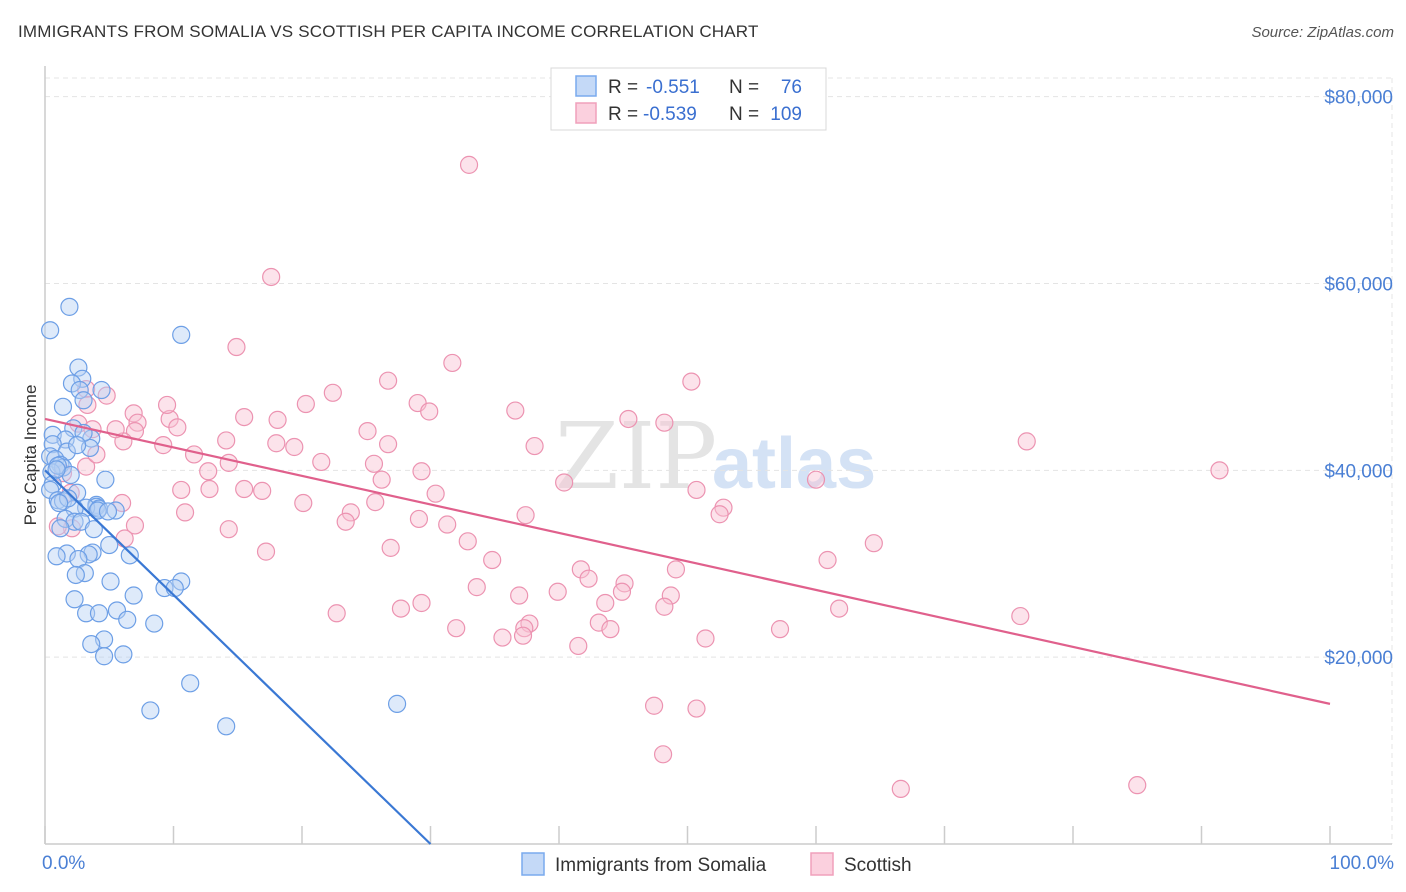 The width and height of the screenshot is (1406, 892). Describe the element at coordinates (238, 657) in the screenshot. I see `somalia-trend-line` at that location.